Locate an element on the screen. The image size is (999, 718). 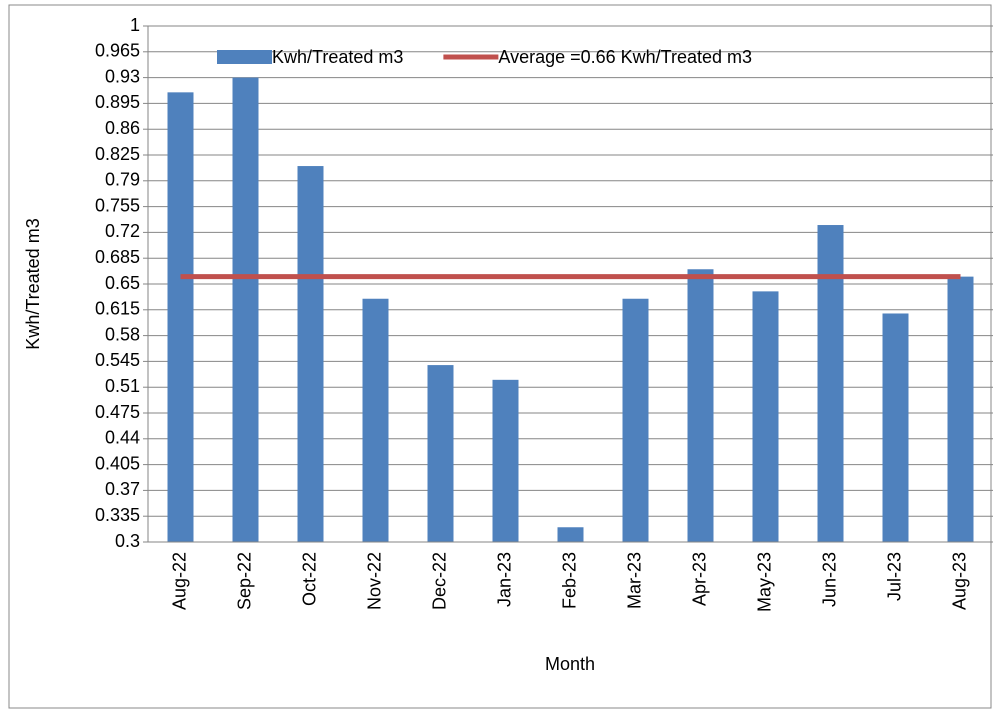
y-tick-label: 0.93 is located at coordinates (122, 76).